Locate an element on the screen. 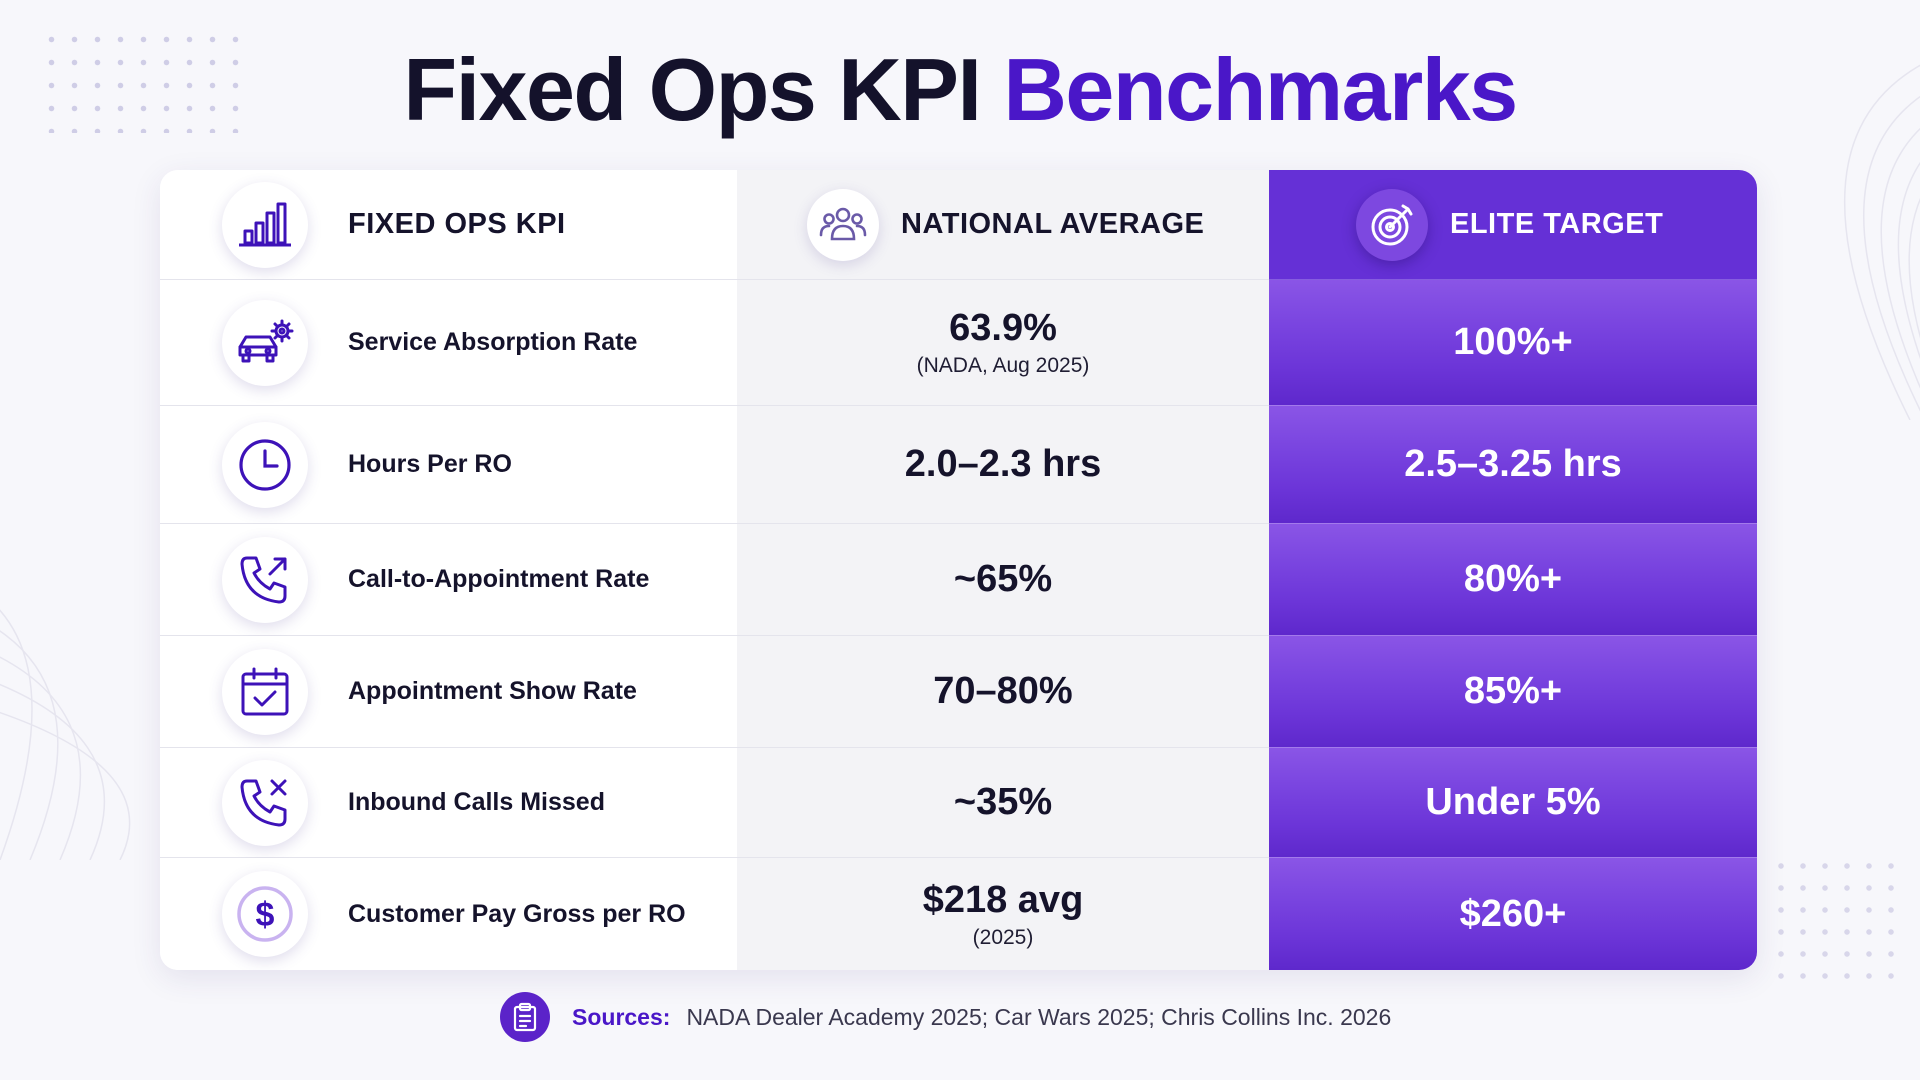  page-title: Fixed Ops KPI Benchmarks is located at coordinates (960, 90).